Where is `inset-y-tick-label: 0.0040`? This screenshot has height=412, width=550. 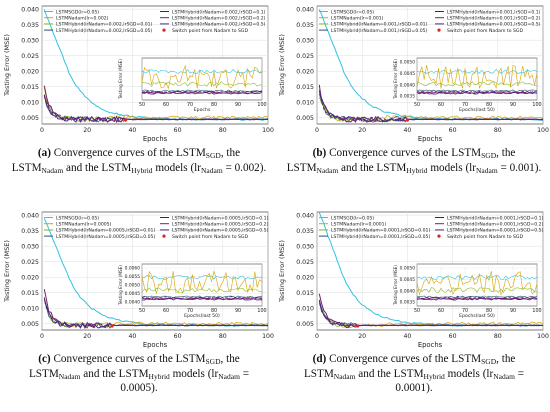
inset-y-tick-label: 0.0040 is located at coordinates (133, 303).